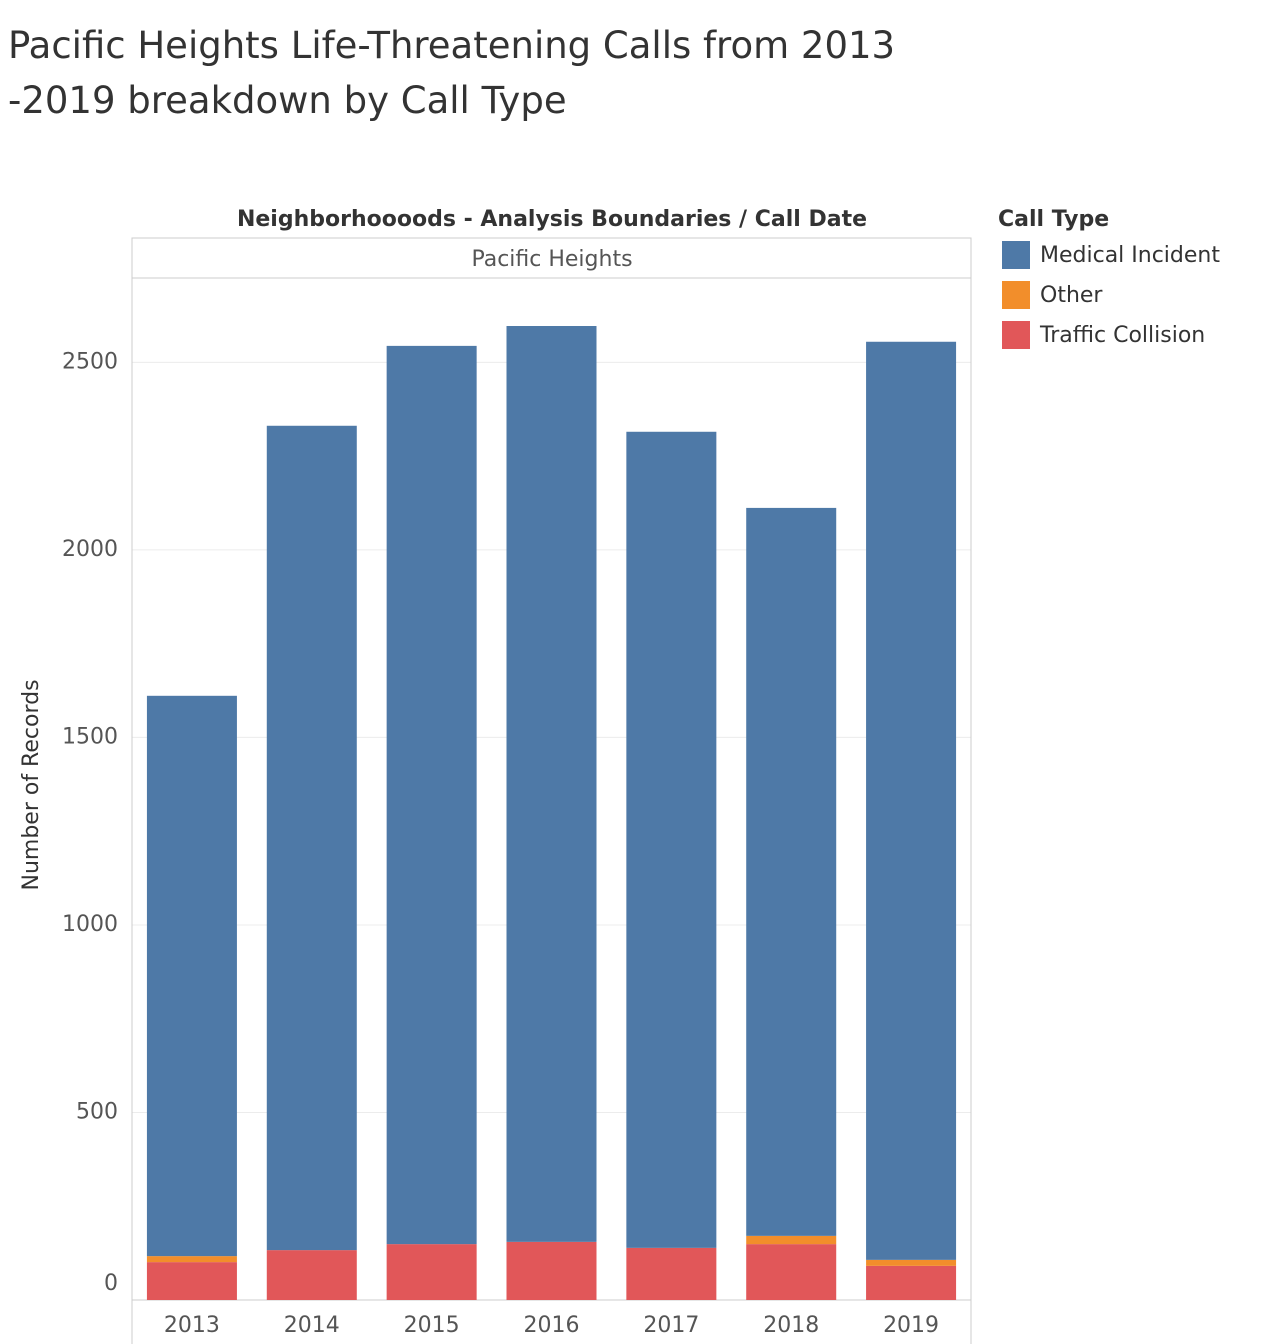 The width and height of the screenshot is (1276, 1344). I want to click on x-tick-label: 2017, so click(671, 1325).